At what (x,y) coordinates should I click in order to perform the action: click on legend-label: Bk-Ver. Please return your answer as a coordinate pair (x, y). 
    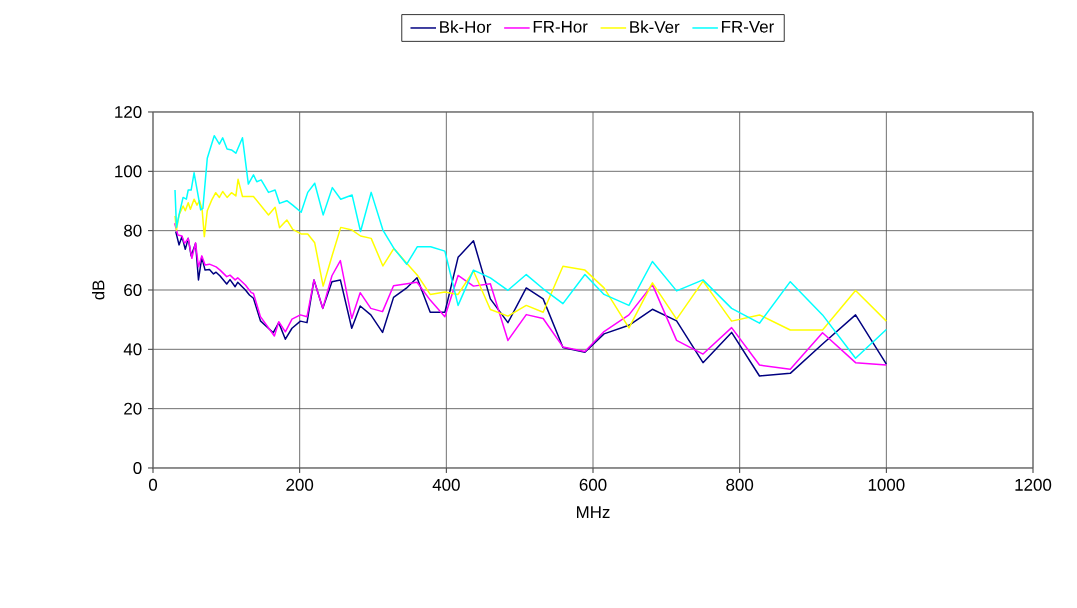
    Looking at the image, I should click on (655, 27).